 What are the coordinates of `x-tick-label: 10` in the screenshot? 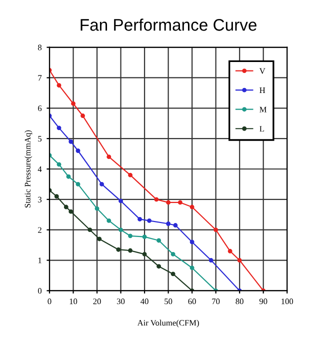 It's located at (74, 301).